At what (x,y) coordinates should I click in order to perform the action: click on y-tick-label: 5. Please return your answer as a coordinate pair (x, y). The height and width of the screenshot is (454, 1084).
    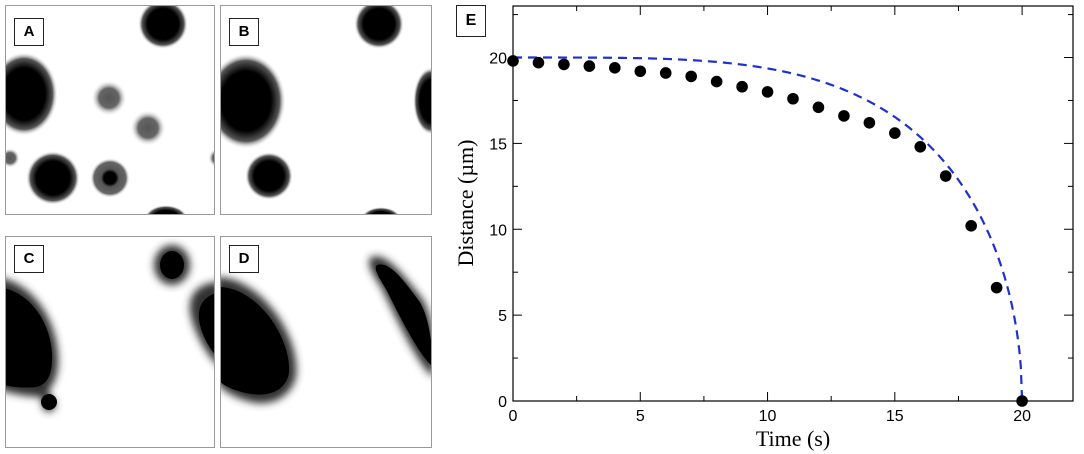
    Looking at the image, I should click on (502, 316).